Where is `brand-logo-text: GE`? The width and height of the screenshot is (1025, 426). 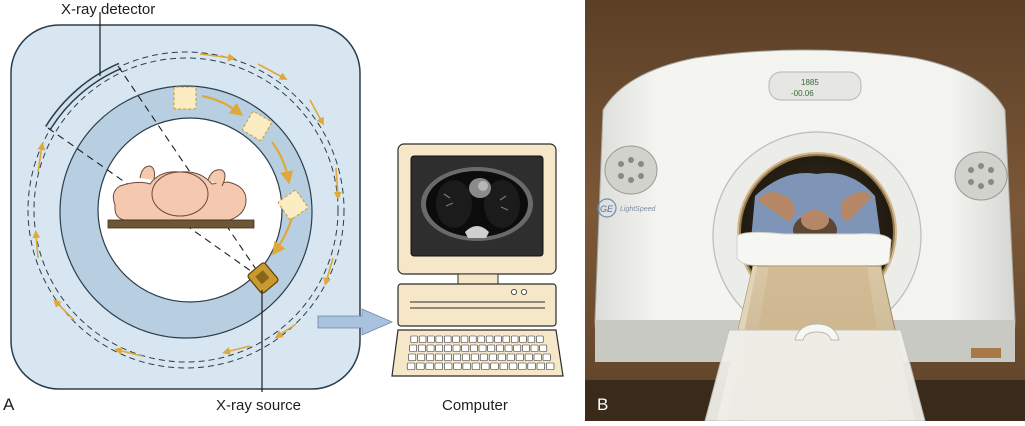
brand-logo-text: GE is located at coordinates (607, 209).